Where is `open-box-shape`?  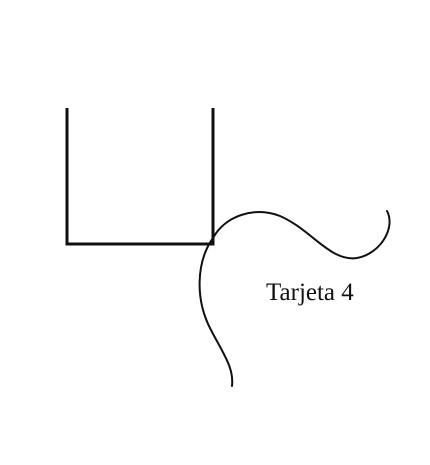
open-box-shape is located at coordinates (140, 177).